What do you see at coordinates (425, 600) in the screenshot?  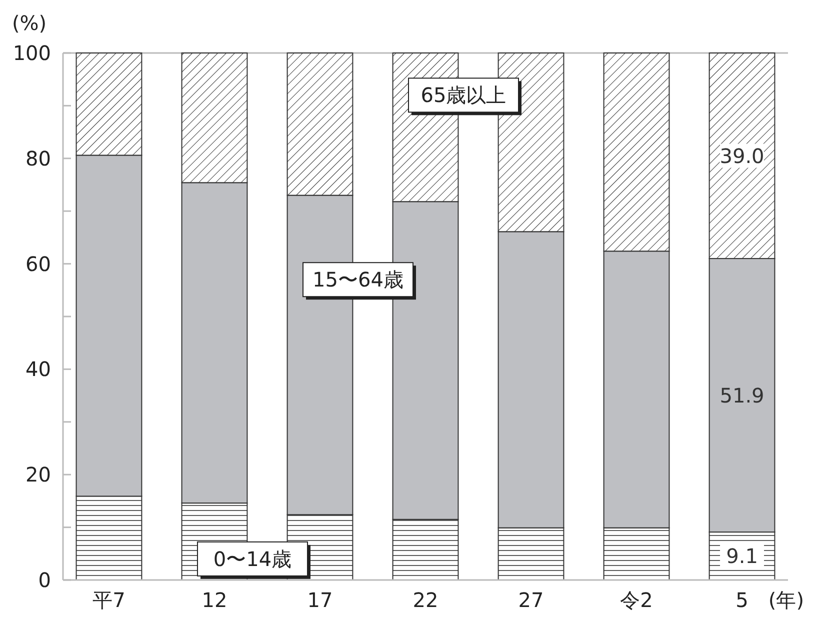 I see `x-tick-label: 22` at bounding box center [425, 600].